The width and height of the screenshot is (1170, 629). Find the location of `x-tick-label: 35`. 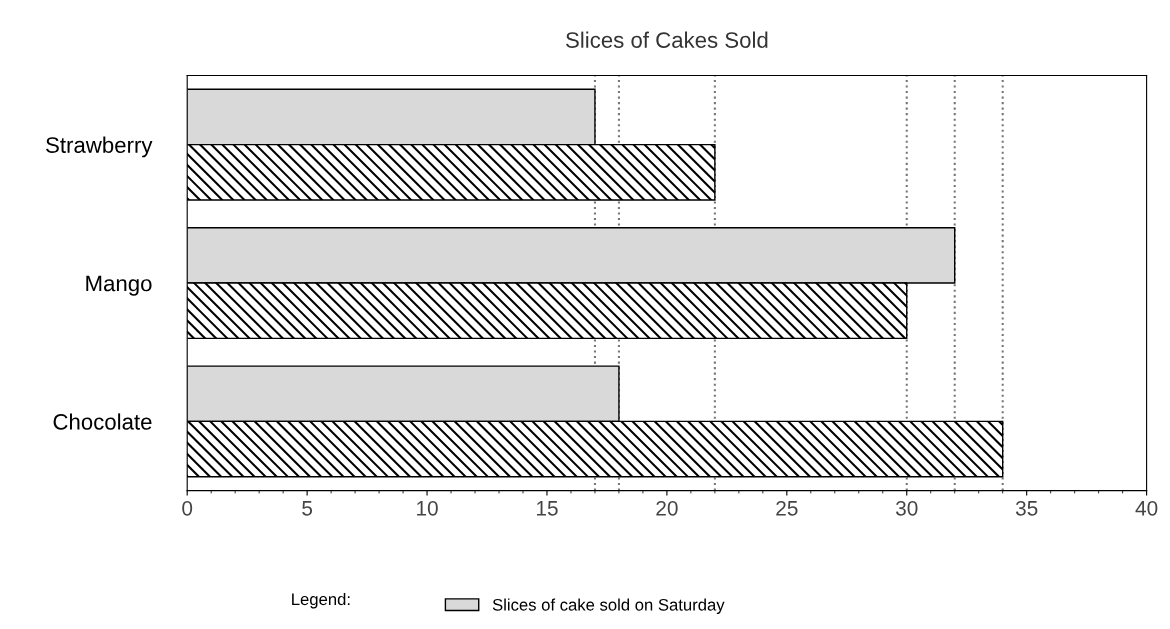

x-tick-label: 35 is located at coordinates (1026, 508).